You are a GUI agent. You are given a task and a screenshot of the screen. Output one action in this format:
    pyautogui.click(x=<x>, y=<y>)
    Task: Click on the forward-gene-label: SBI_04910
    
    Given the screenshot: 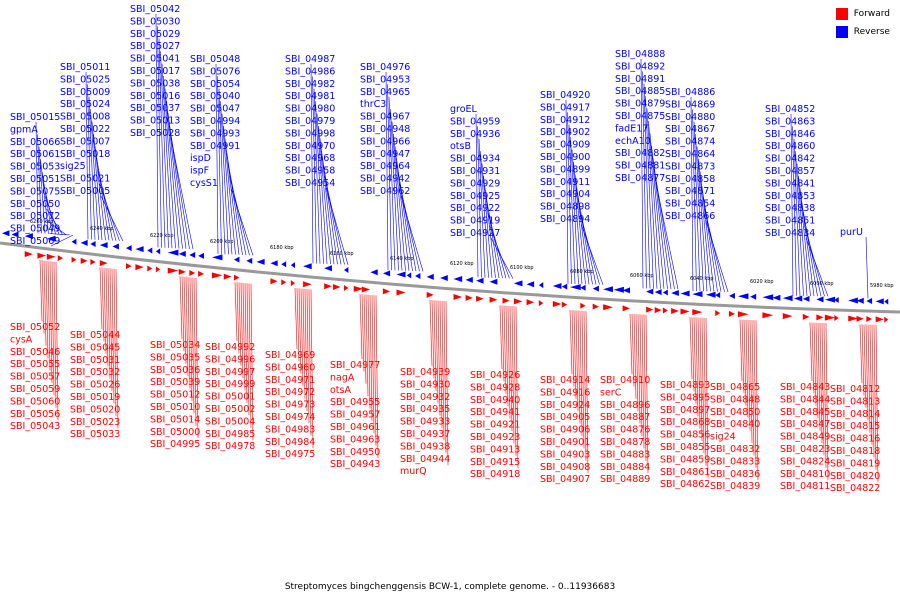 What is the action you would take?
    pyautogui.click(x=625, y=380)
    